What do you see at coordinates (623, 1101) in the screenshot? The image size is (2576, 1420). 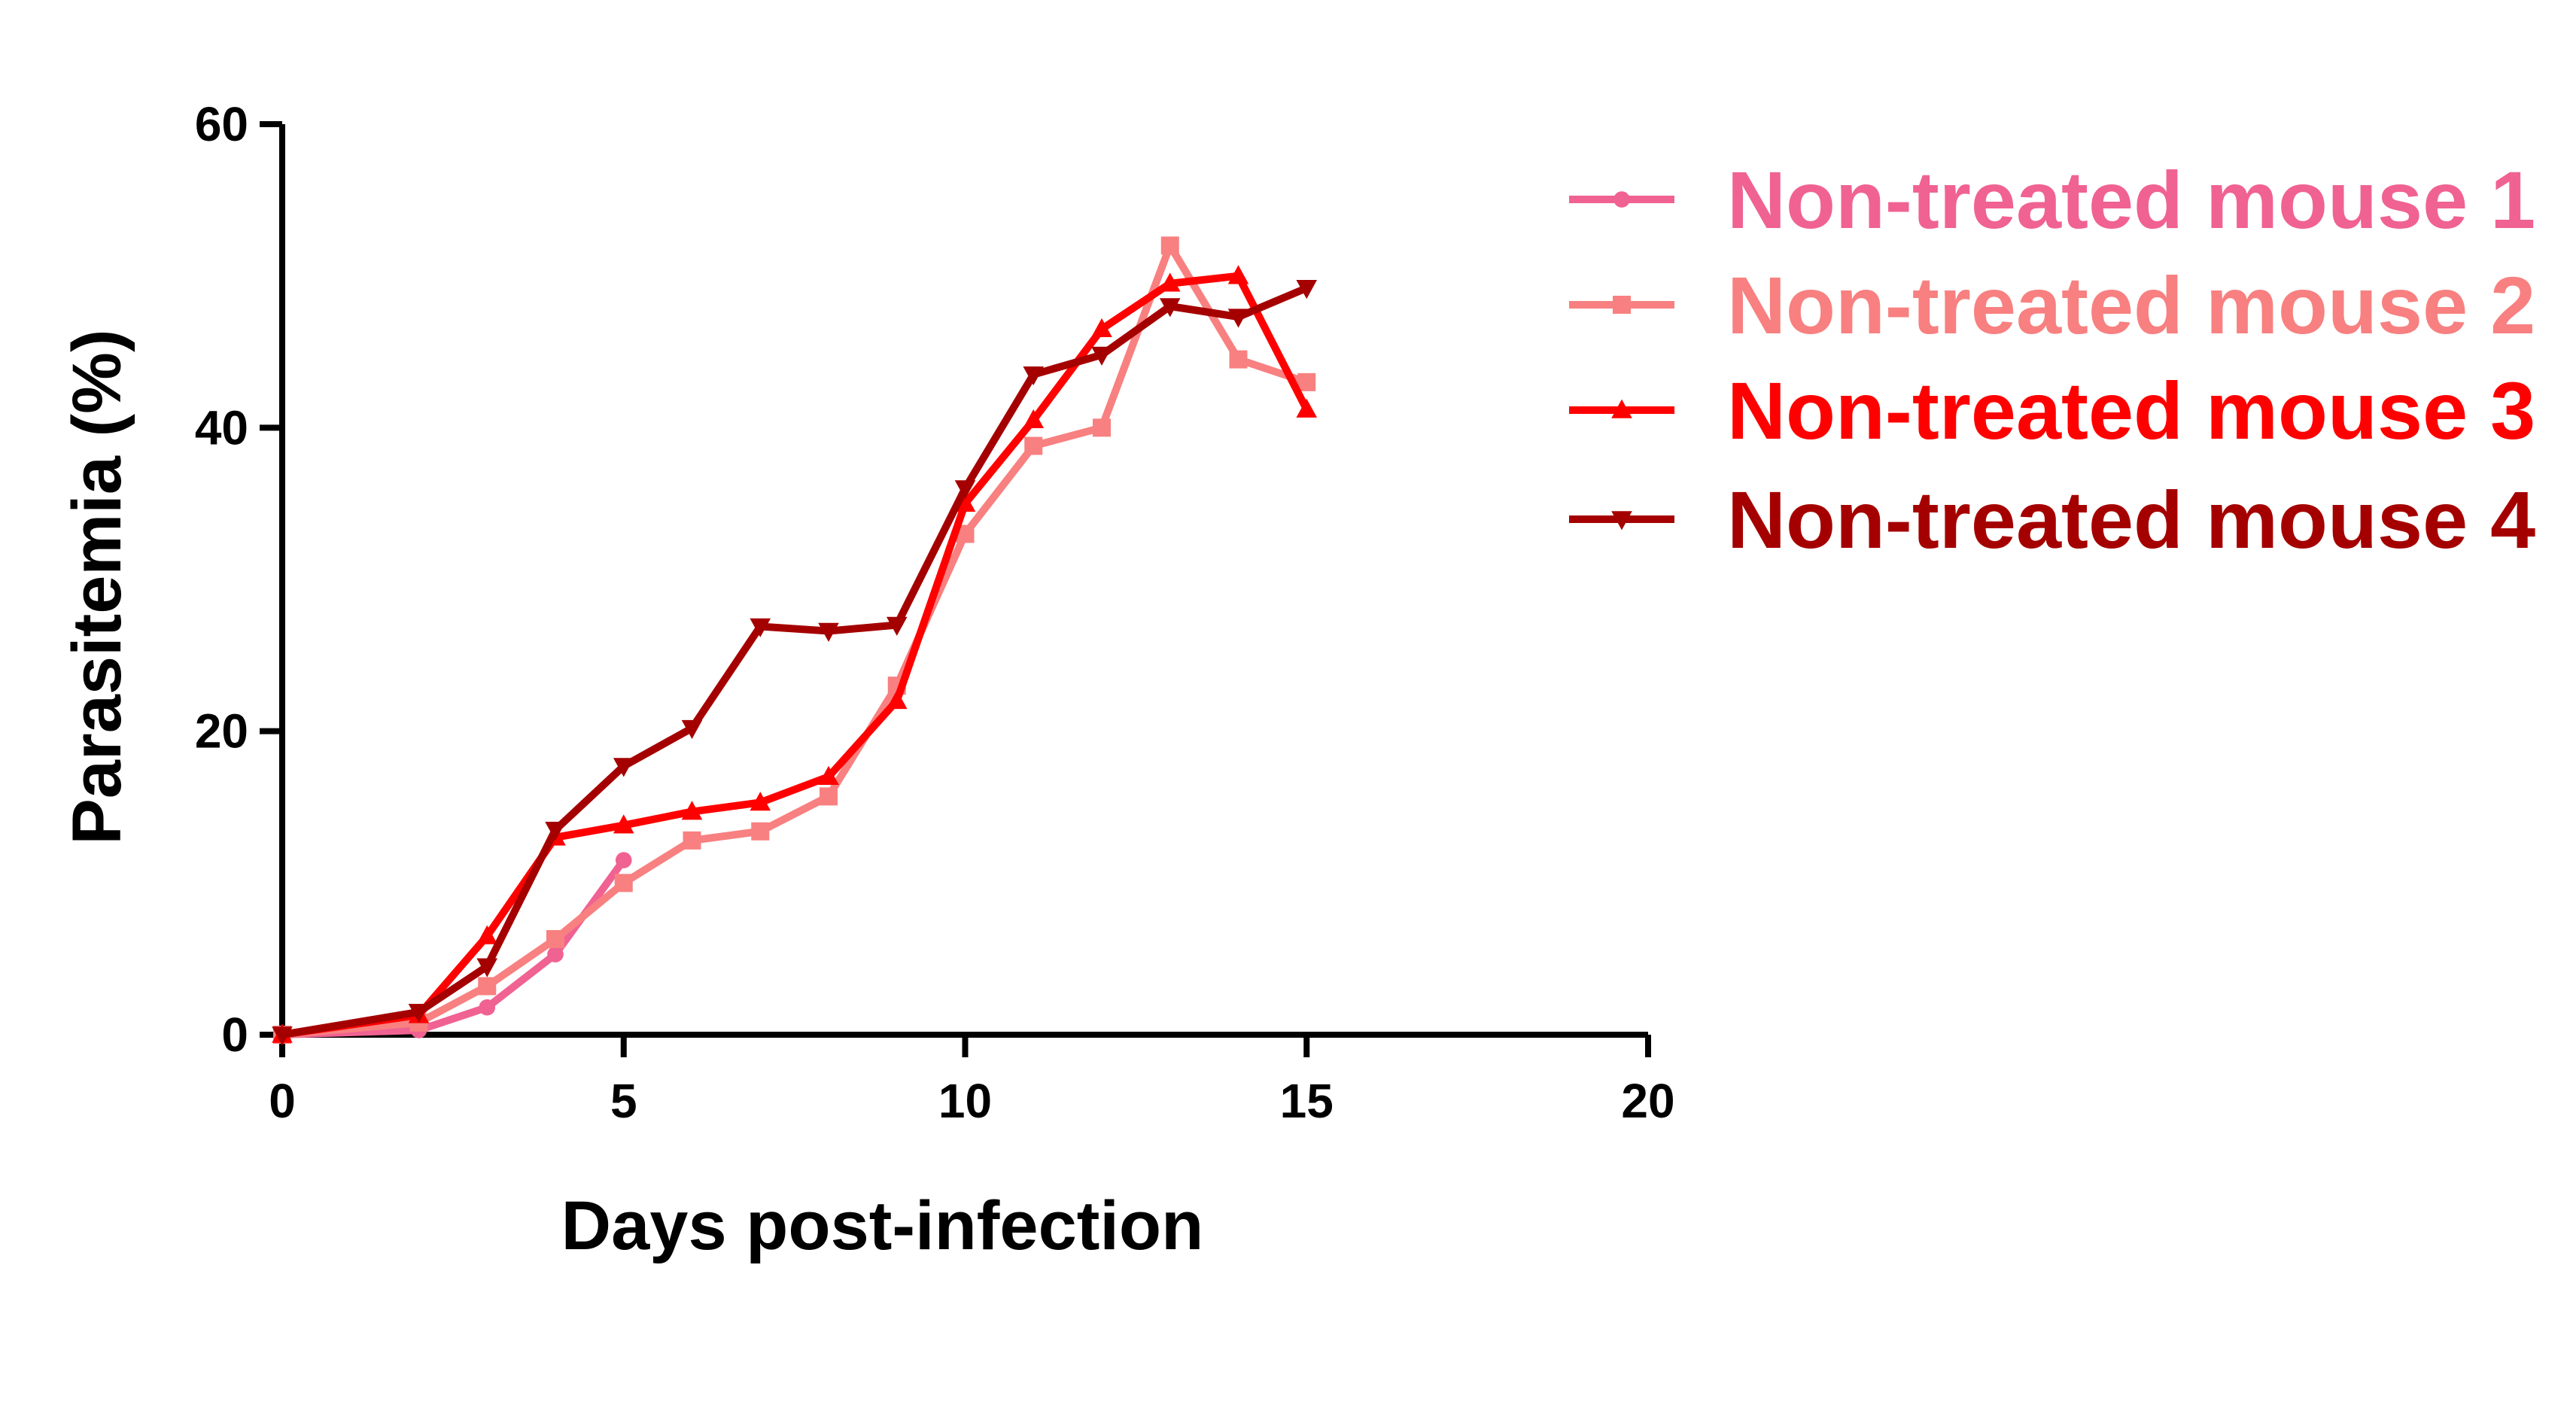 I see `x-tick-label: 5` at bounding box center [623, 1101].